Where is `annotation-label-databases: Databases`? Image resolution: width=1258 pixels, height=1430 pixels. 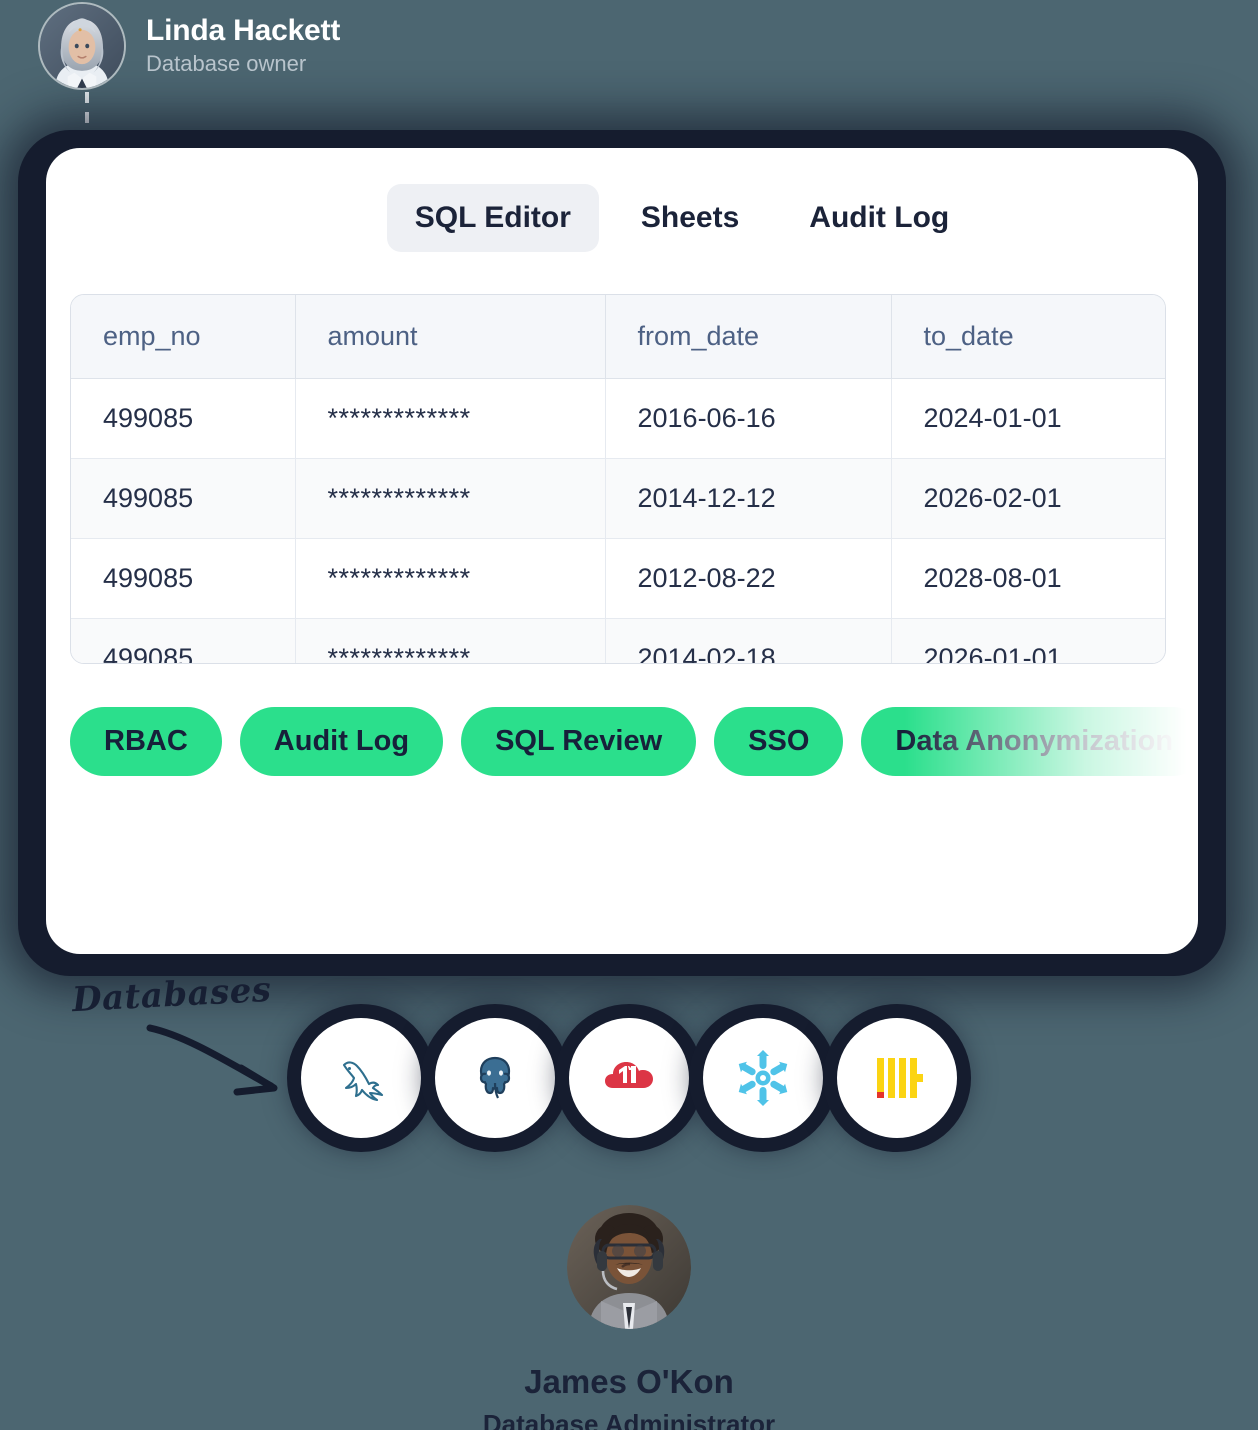 annotation-label-databases: Databases is located at coordinates (172, 995).